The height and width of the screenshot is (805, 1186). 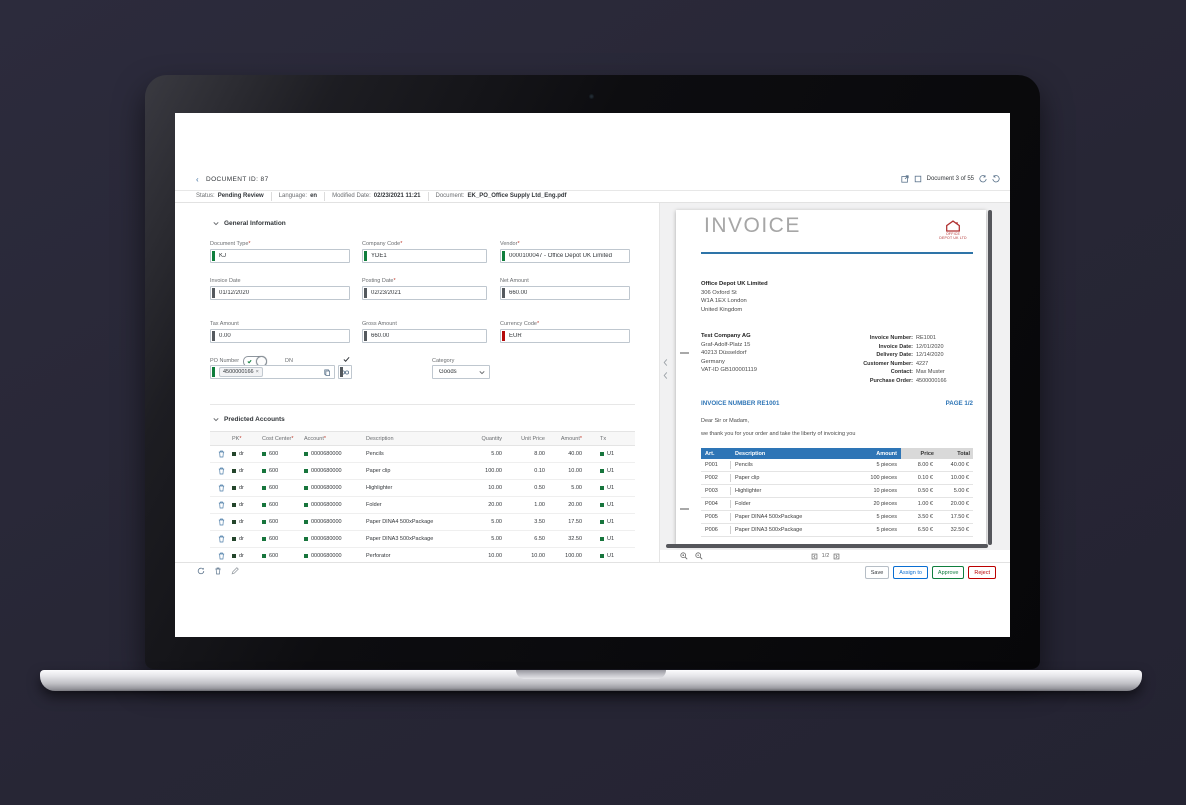 I want to click on horizontal-scrollbar, so click(x=827, y=546).